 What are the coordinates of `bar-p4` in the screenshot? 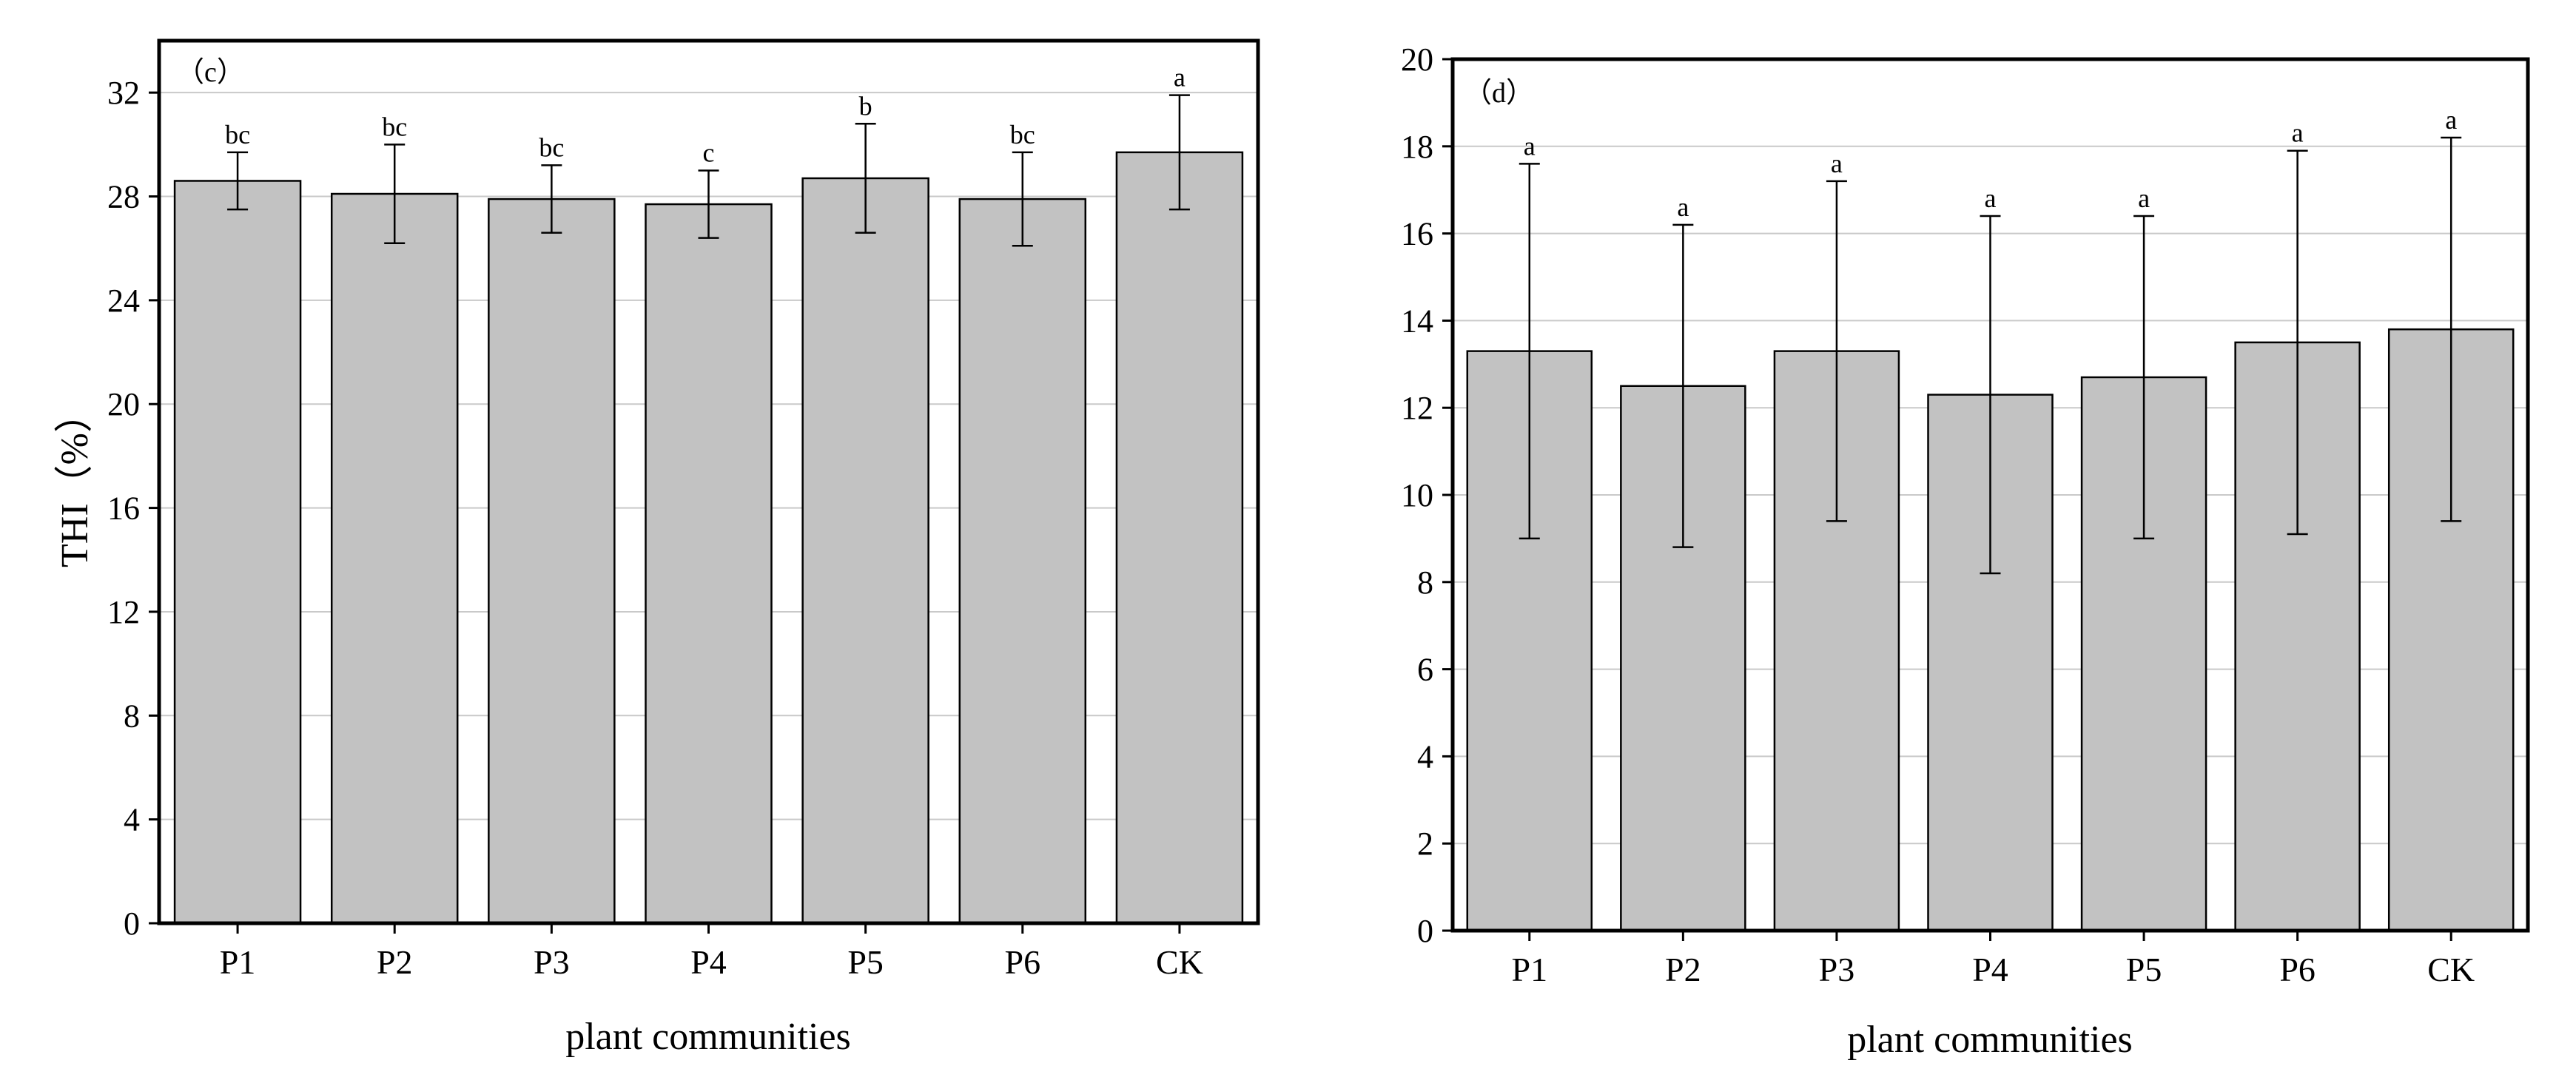 It's located at (709, 564).